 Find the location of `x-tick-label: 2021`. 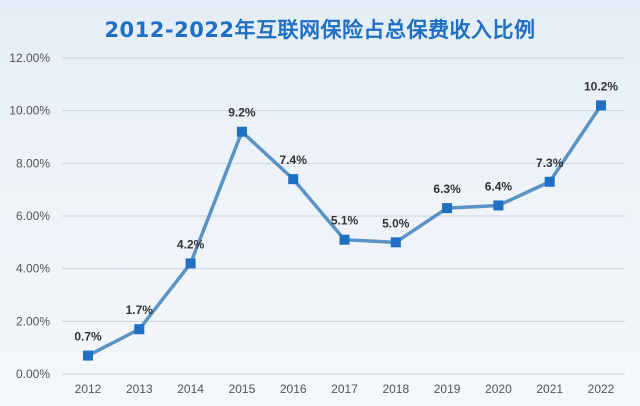

x-tick-label: 2021 is located at coordinates (549, 389).